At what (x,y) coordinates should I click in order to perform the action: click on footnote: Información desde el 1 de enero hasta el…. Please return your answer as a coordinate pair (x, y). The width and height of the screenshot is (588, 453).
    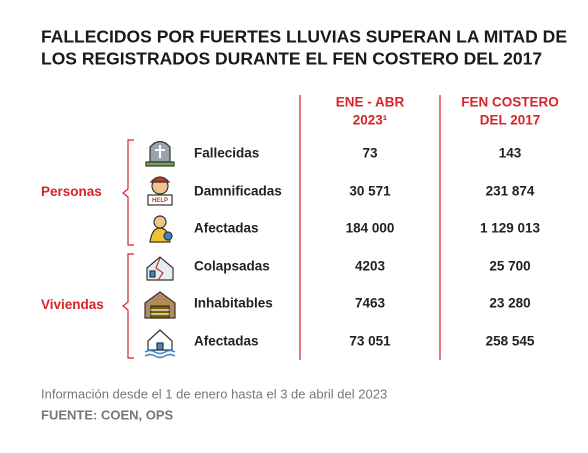
    Looking at the image, I should click on (214, 393).